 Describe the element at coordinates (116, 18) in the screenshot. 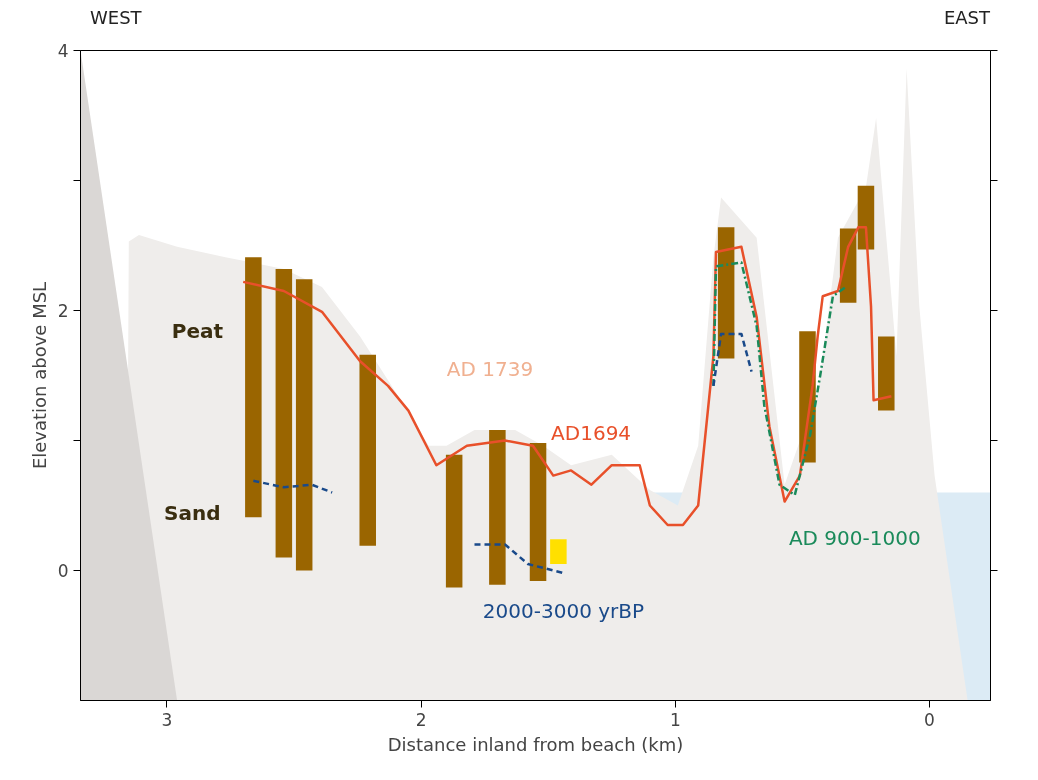

I see `text: WEST` at that location.